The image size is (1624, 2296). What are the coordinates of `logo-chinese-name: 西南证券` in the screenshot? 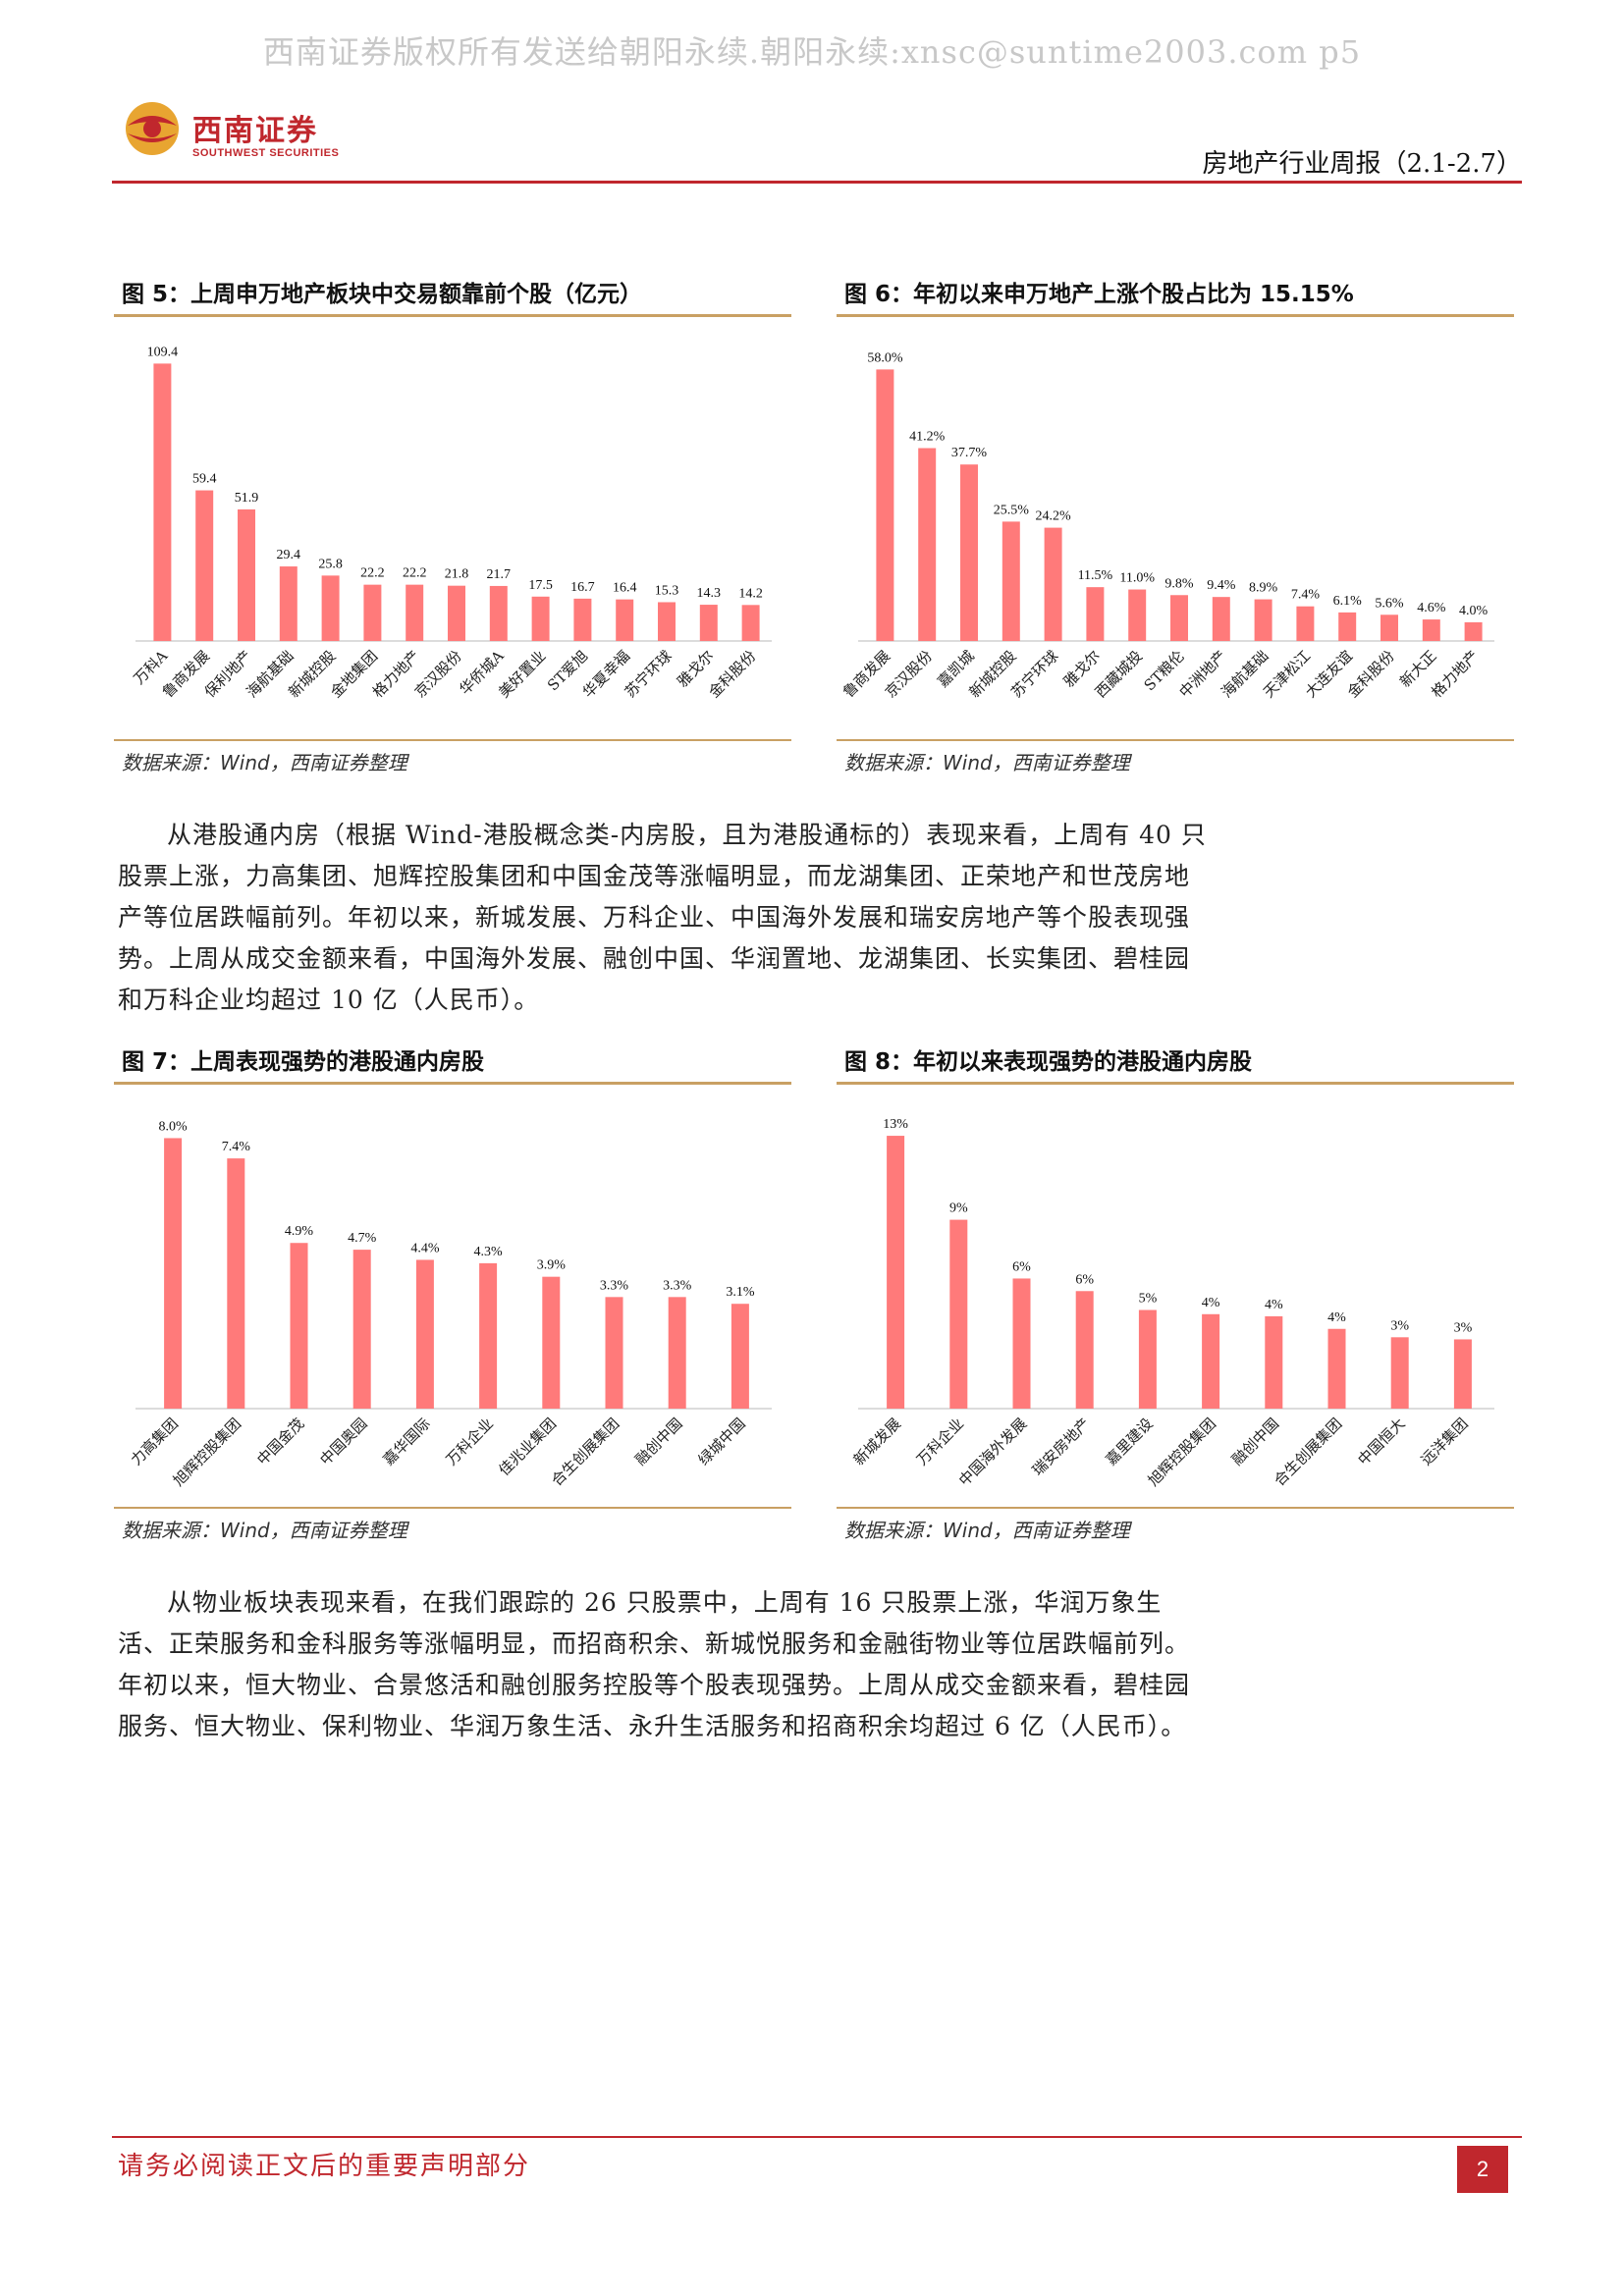 It's located at (255, 131).